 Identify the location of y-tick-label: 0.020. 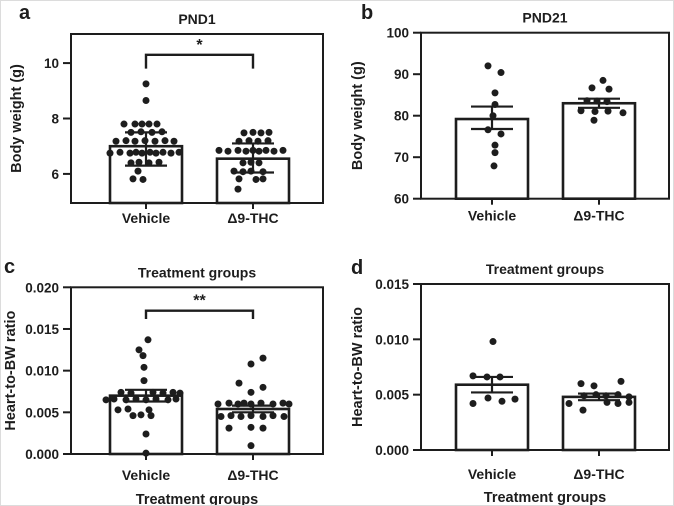
(42, 287).